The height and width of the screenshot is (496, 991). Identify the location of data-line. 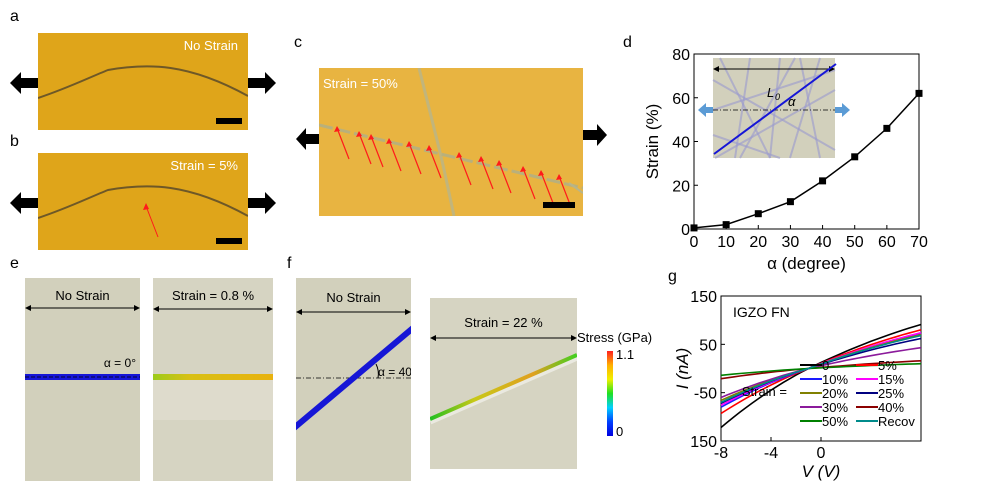
(806, 160).